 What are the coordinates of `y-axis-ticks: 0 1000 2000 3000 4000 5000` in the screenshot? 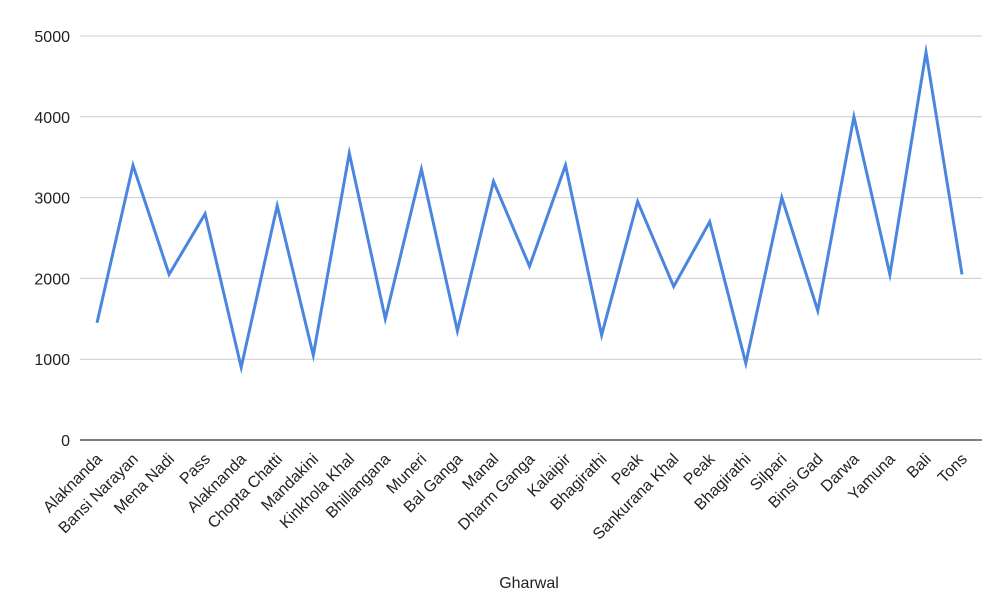 It's located at (52, 239).